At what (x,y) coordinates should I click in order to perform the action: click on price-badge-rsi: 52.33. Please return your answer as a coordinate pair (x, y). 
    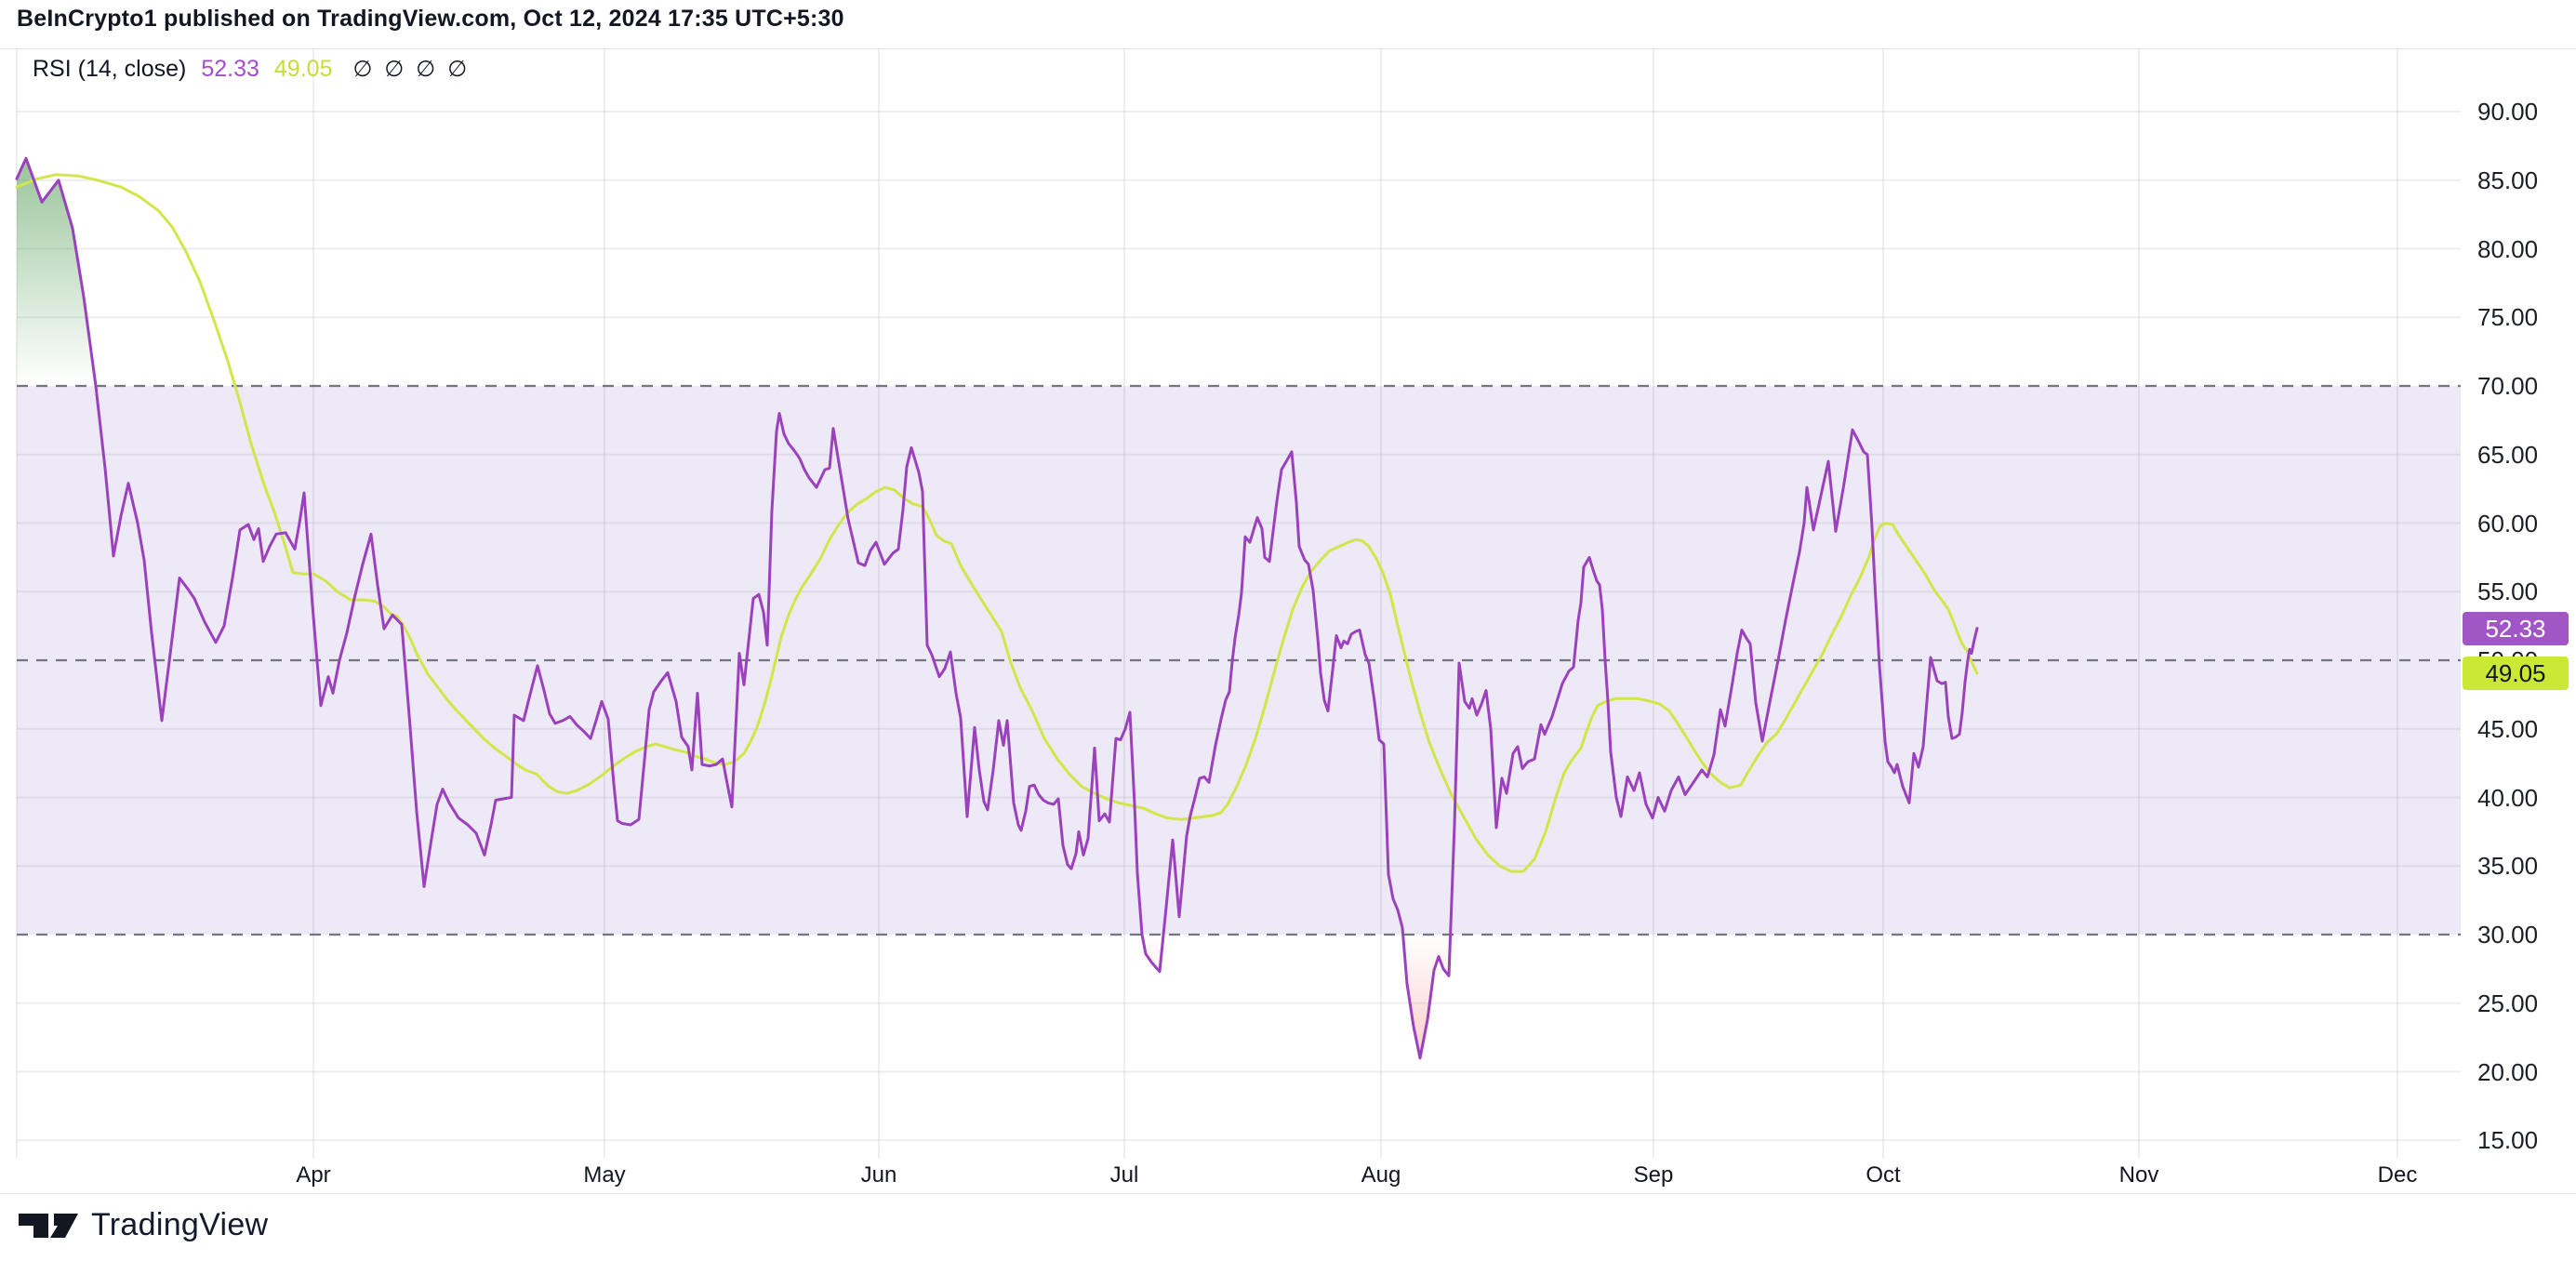
    Looking at the image, I should click on (2516, 628).